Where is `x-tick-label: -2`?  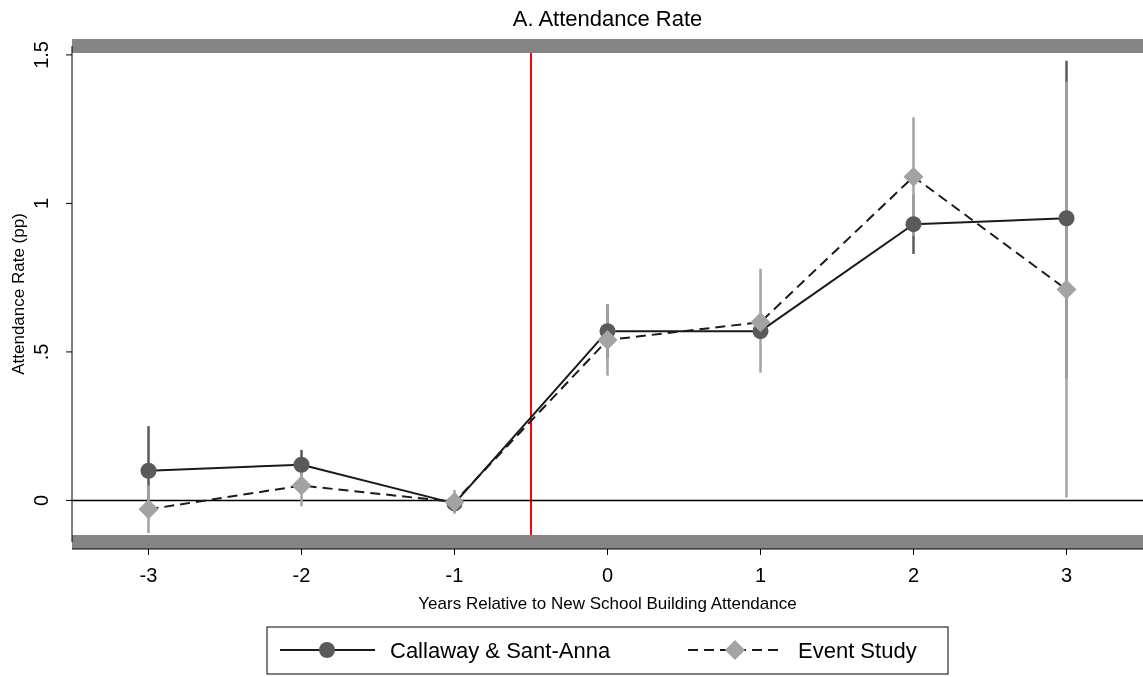
x-tick-label: -2 is located at coordinates (301, 575).